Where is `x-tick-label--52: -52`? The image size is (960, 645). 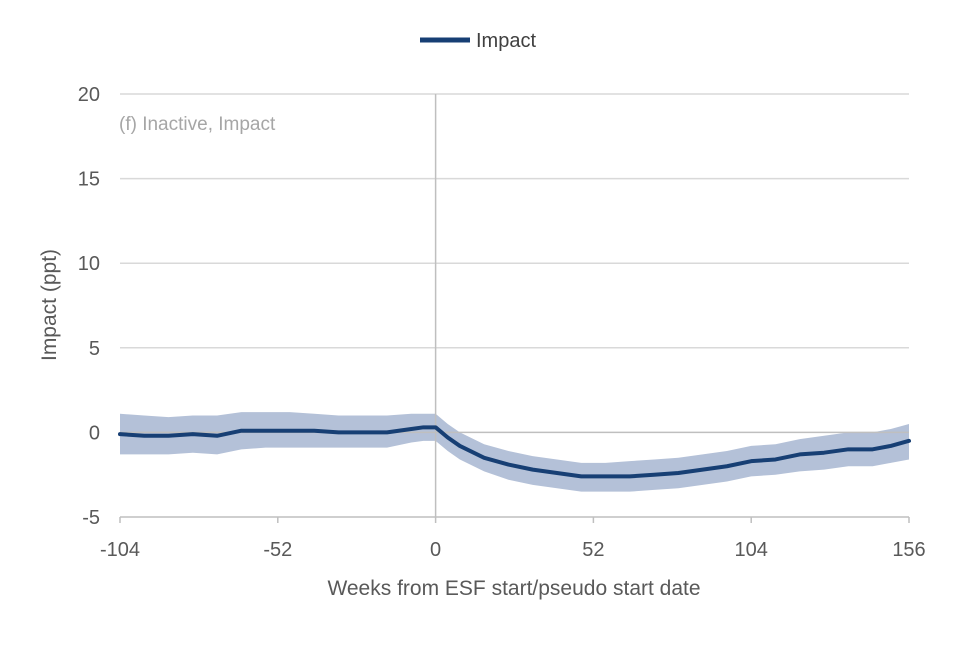
x-tick-label--52: -52 is located at coordinates (277, 550).